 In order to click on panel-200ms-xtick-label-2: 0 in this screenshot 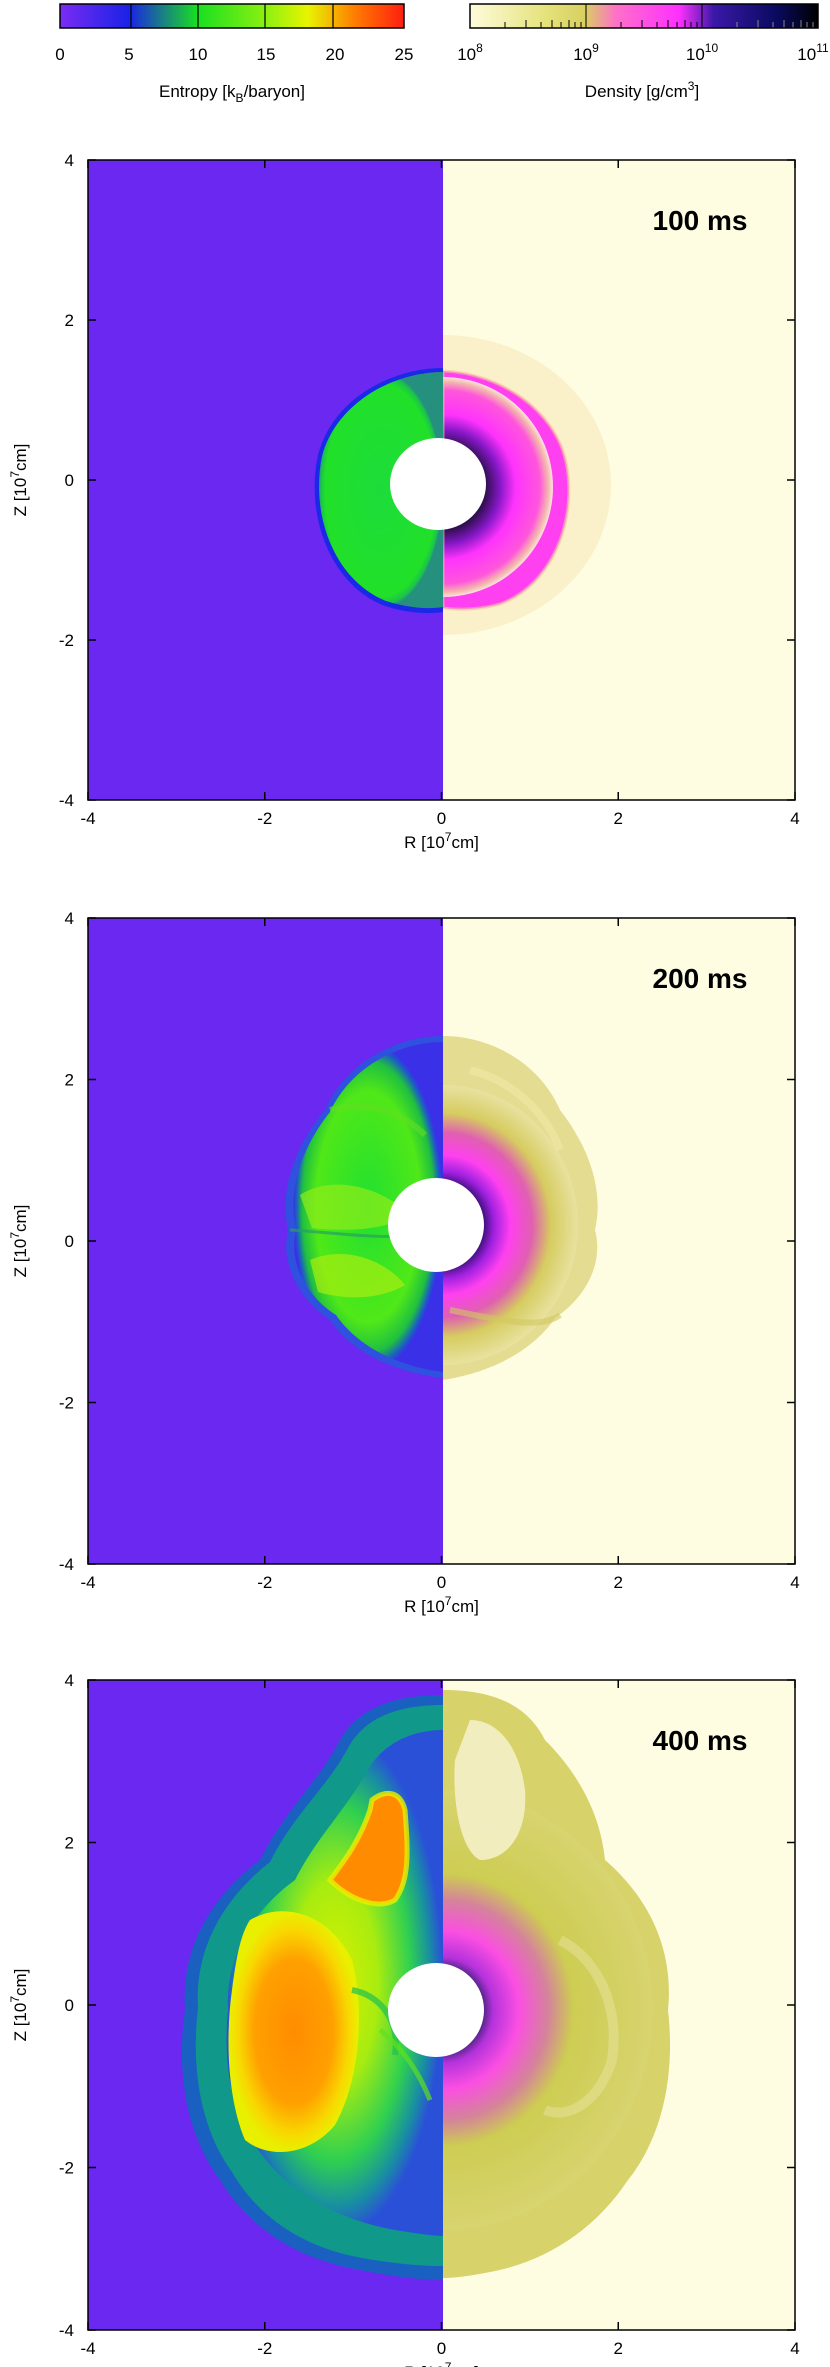, I will do `click(441, 1582)`.